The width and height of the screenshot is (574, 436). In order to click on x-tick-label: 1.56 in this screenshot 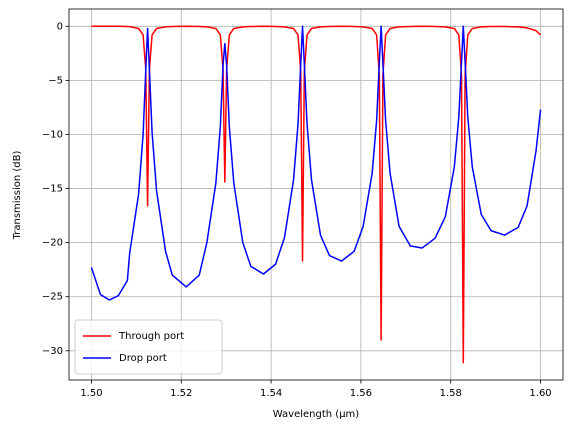, I will do `click(361, 393)`.